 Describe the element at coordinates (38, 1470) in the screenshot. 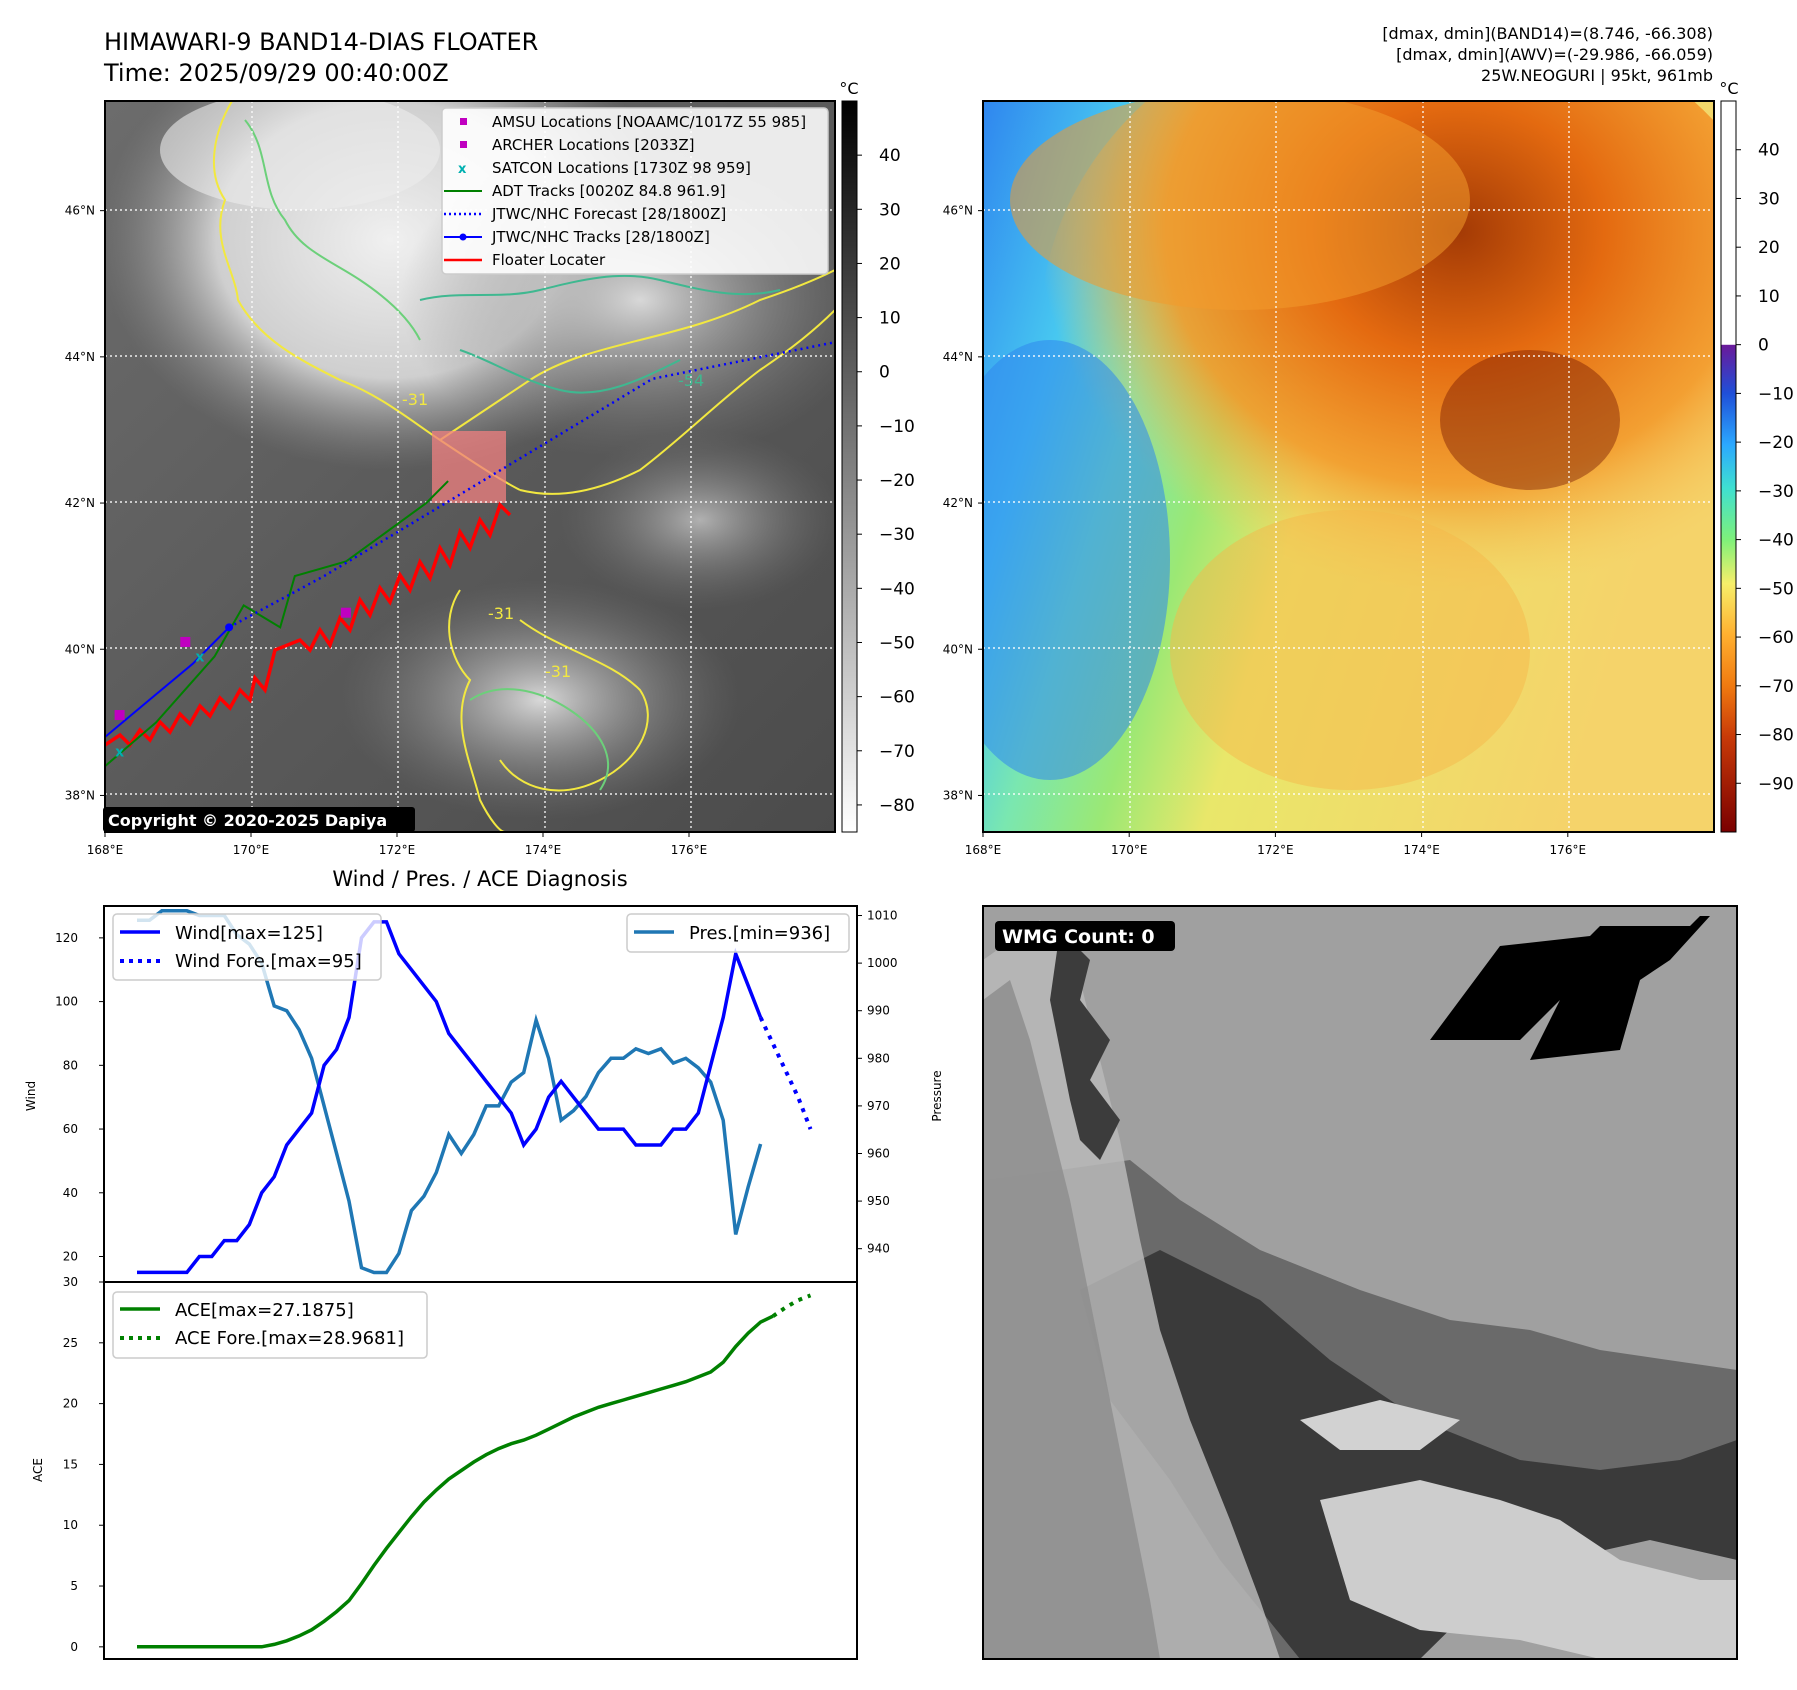

I see `ace-axis-label: ACE` at that location.